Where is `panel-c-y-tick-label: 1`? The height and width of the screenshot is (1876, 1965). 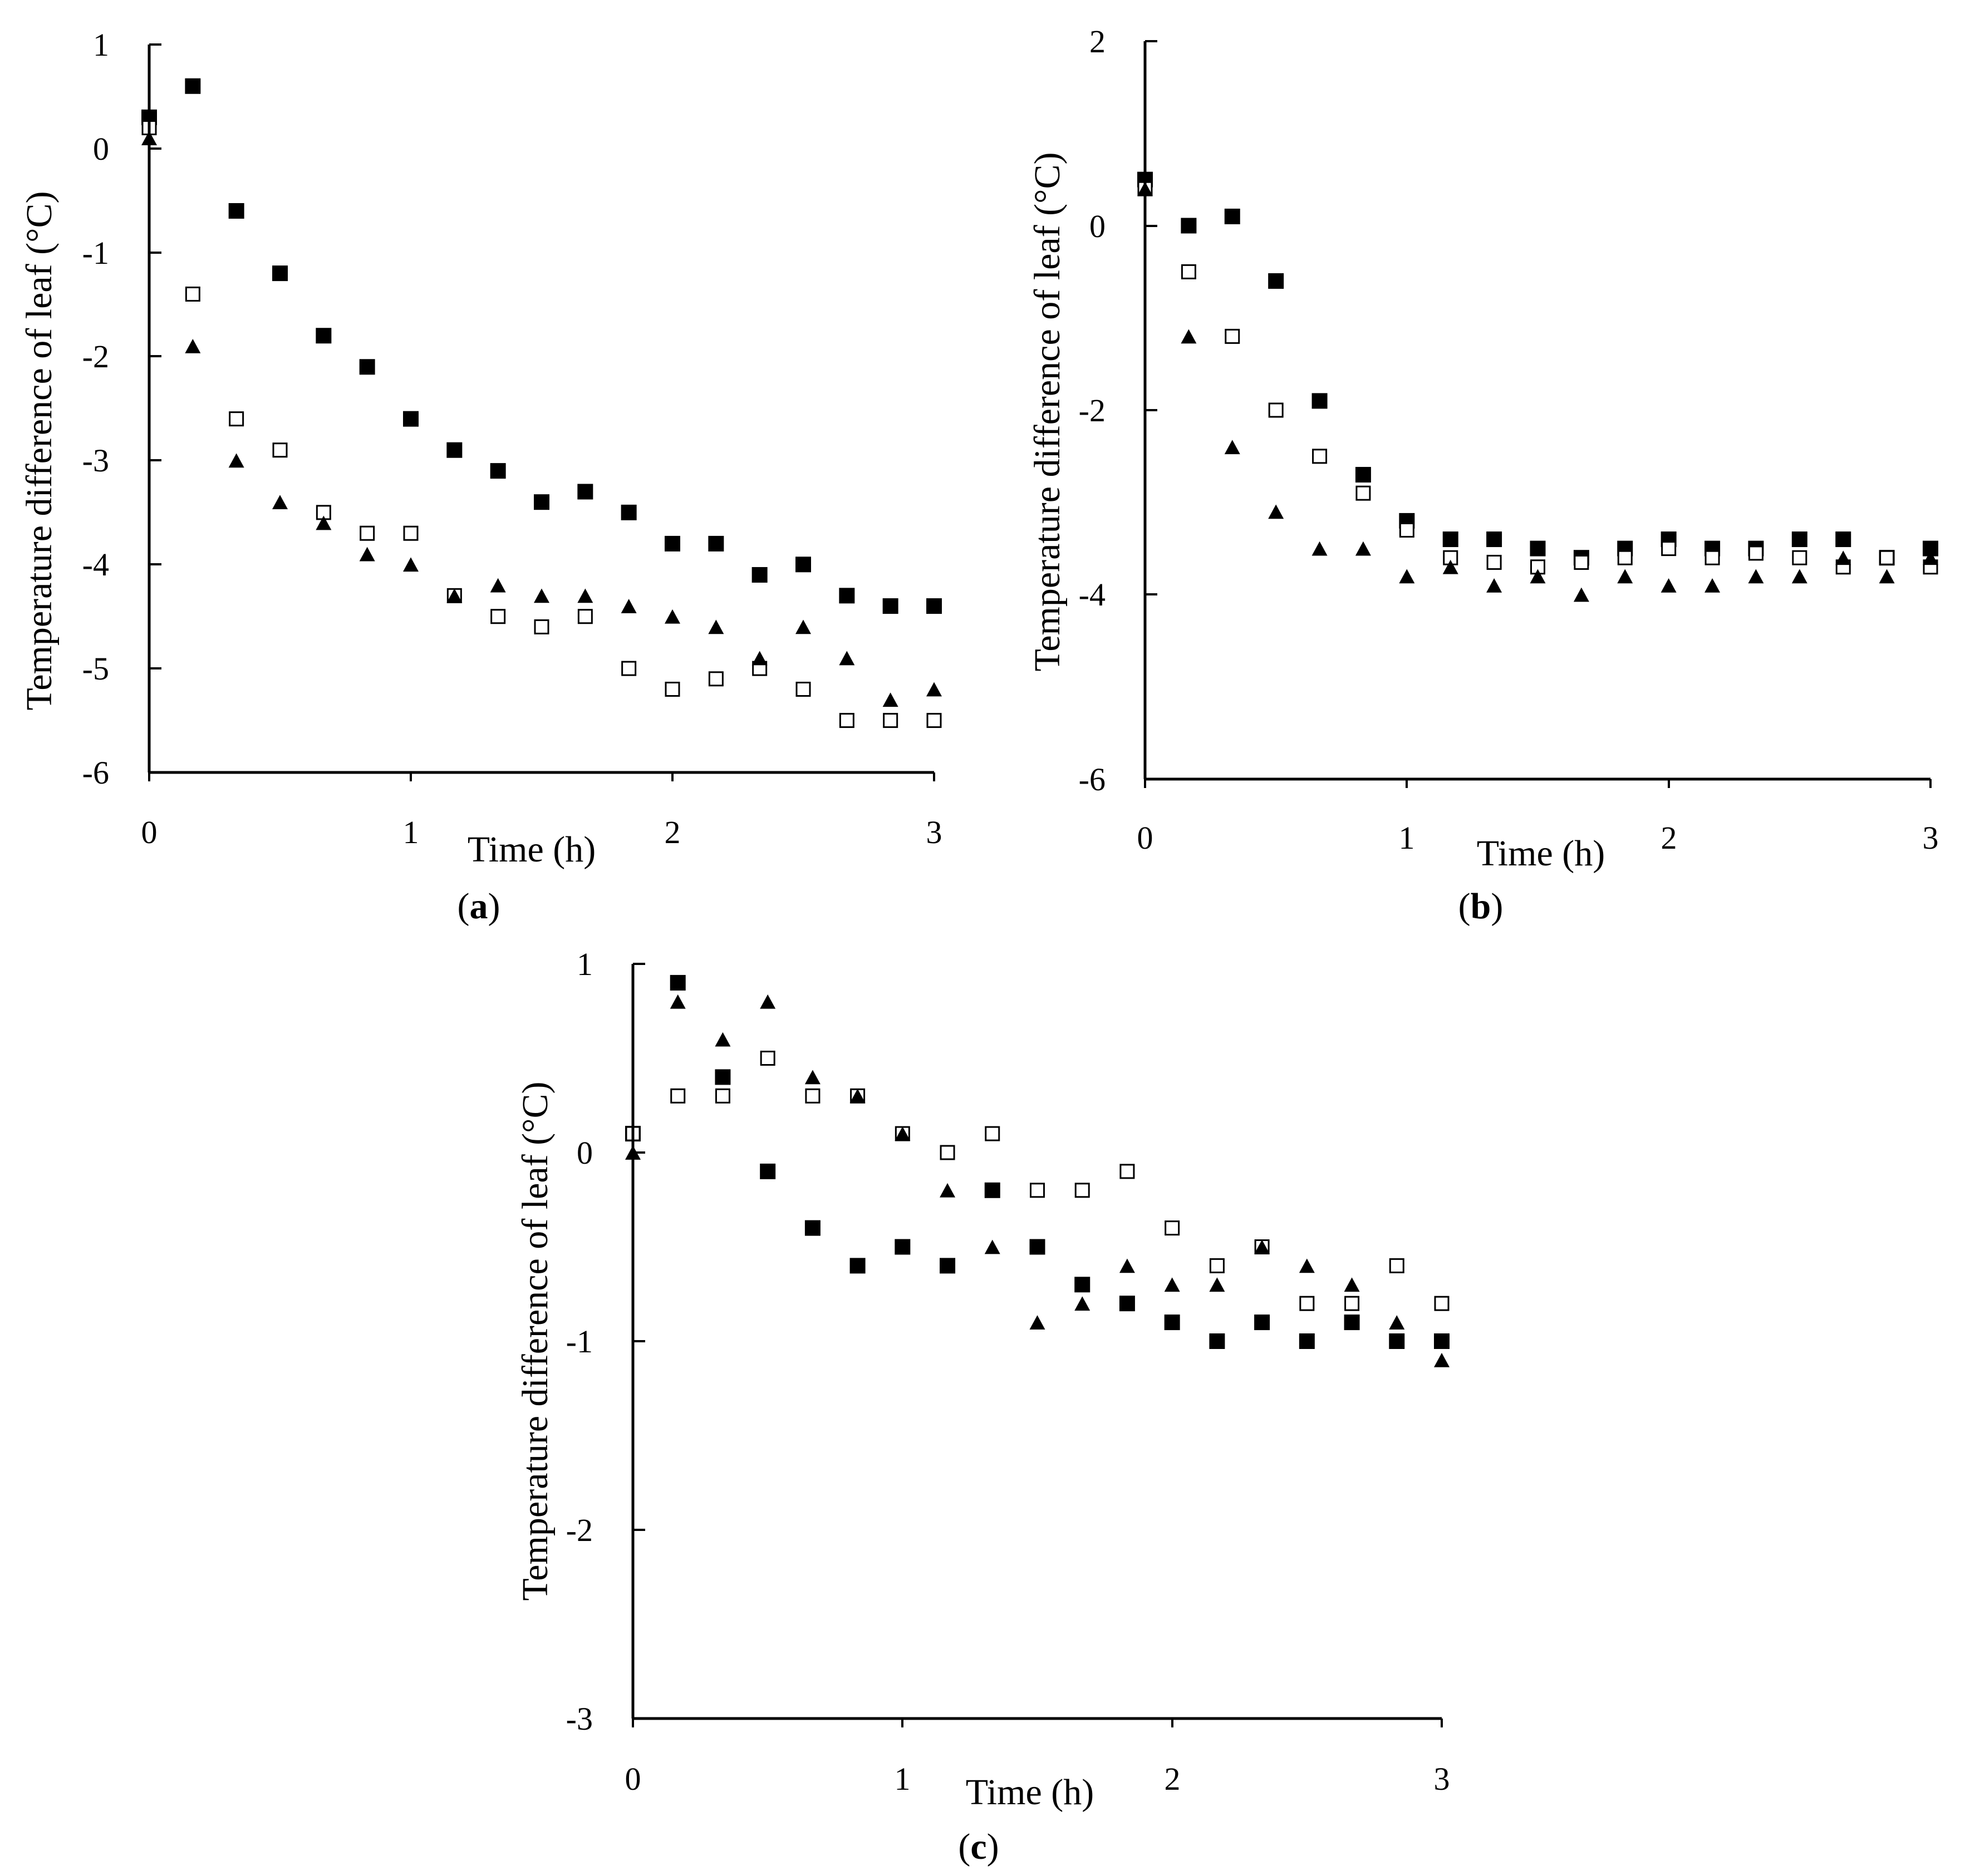
panel-c-y-tick-label: 1 is located at coordinates (585, 964).